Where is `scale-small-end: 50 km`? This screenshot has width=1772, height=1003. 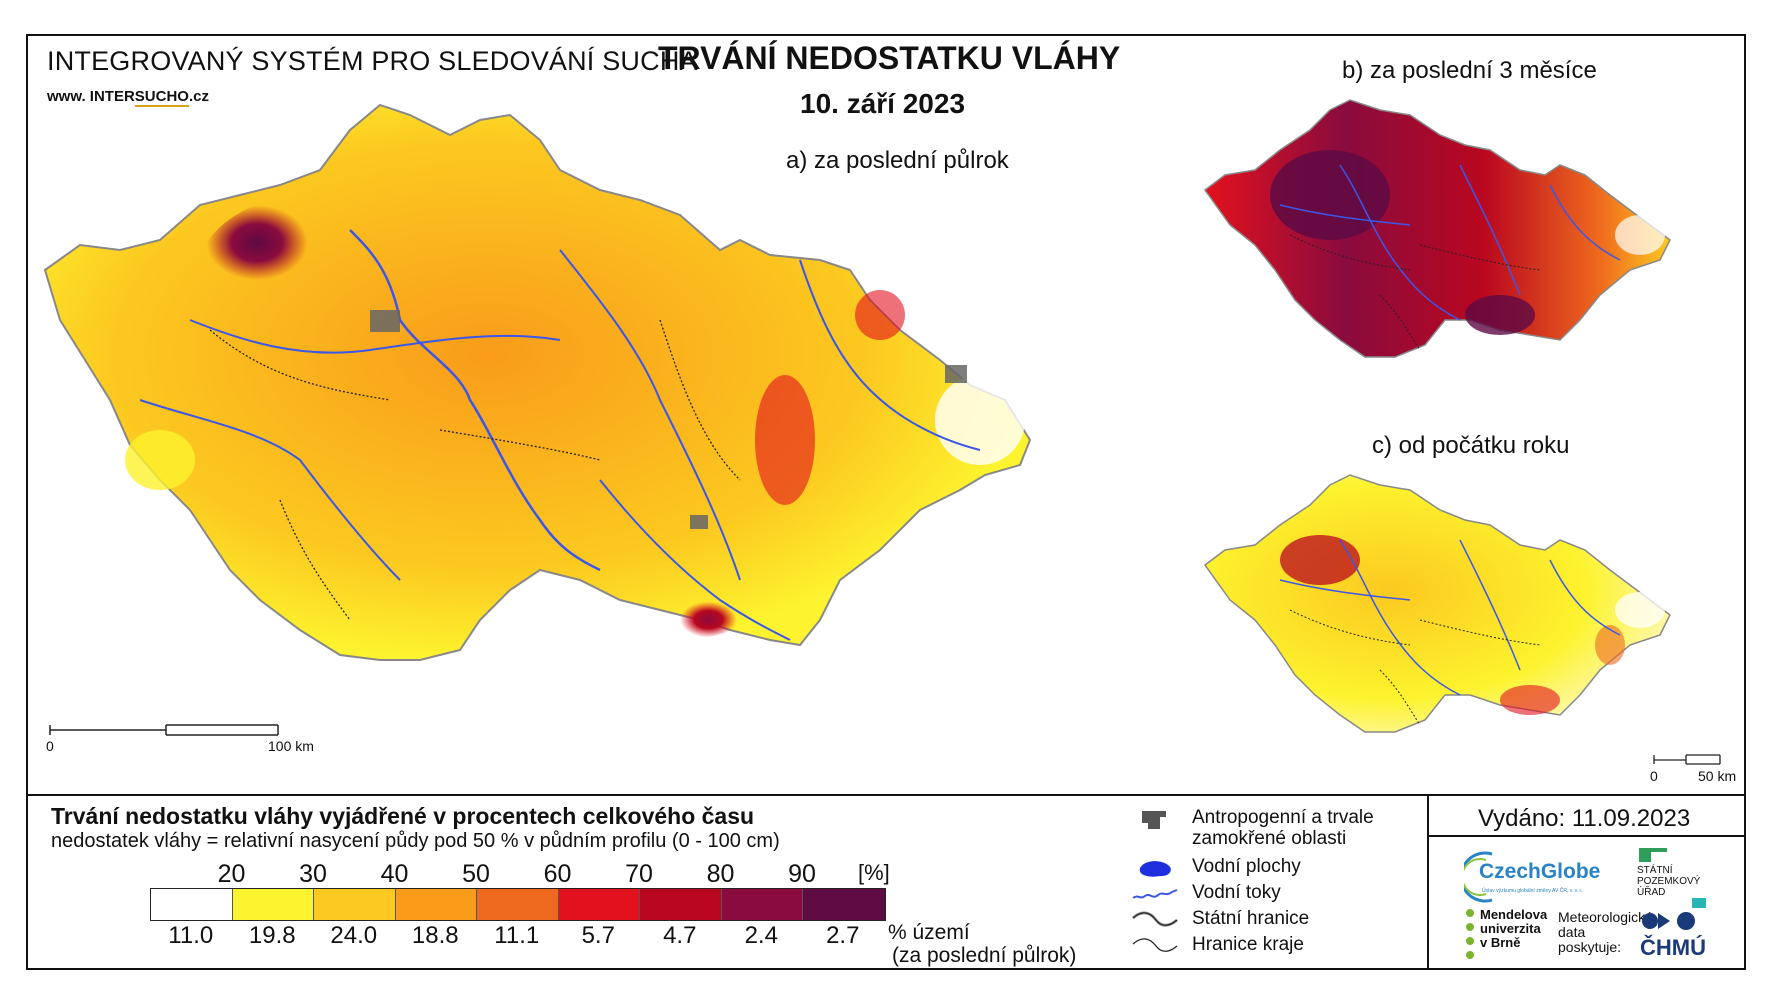
scale-small-end: 50 km is located at coordinates (1717, 776).